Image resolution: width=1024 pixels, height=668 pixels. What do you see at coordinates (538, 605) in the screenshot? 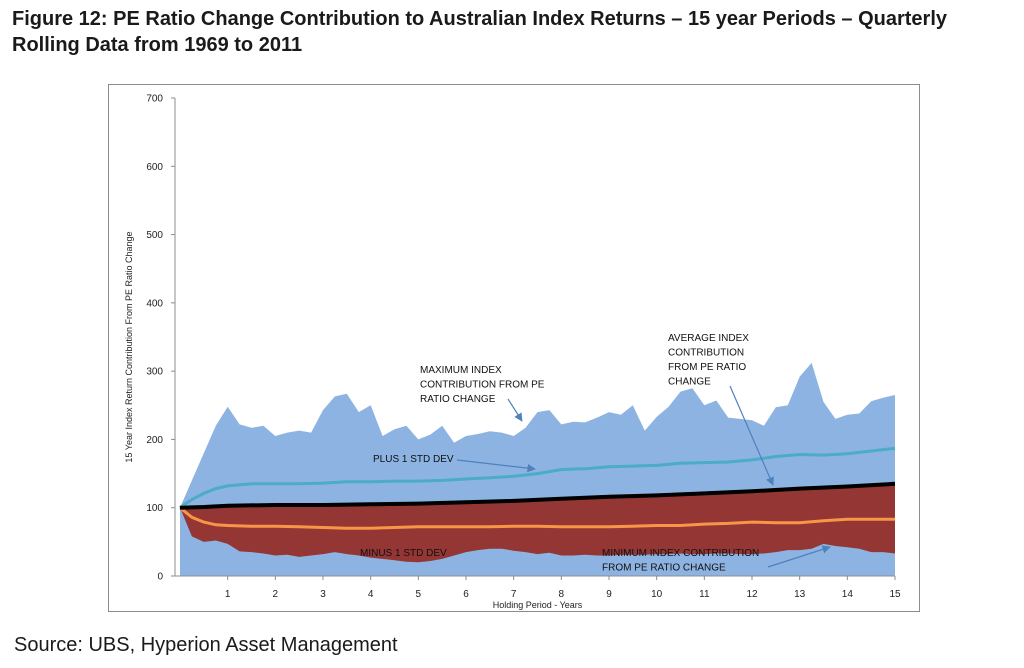
I see `x-axis-label: Holding Period - Years` at bounding box center [538, 605].